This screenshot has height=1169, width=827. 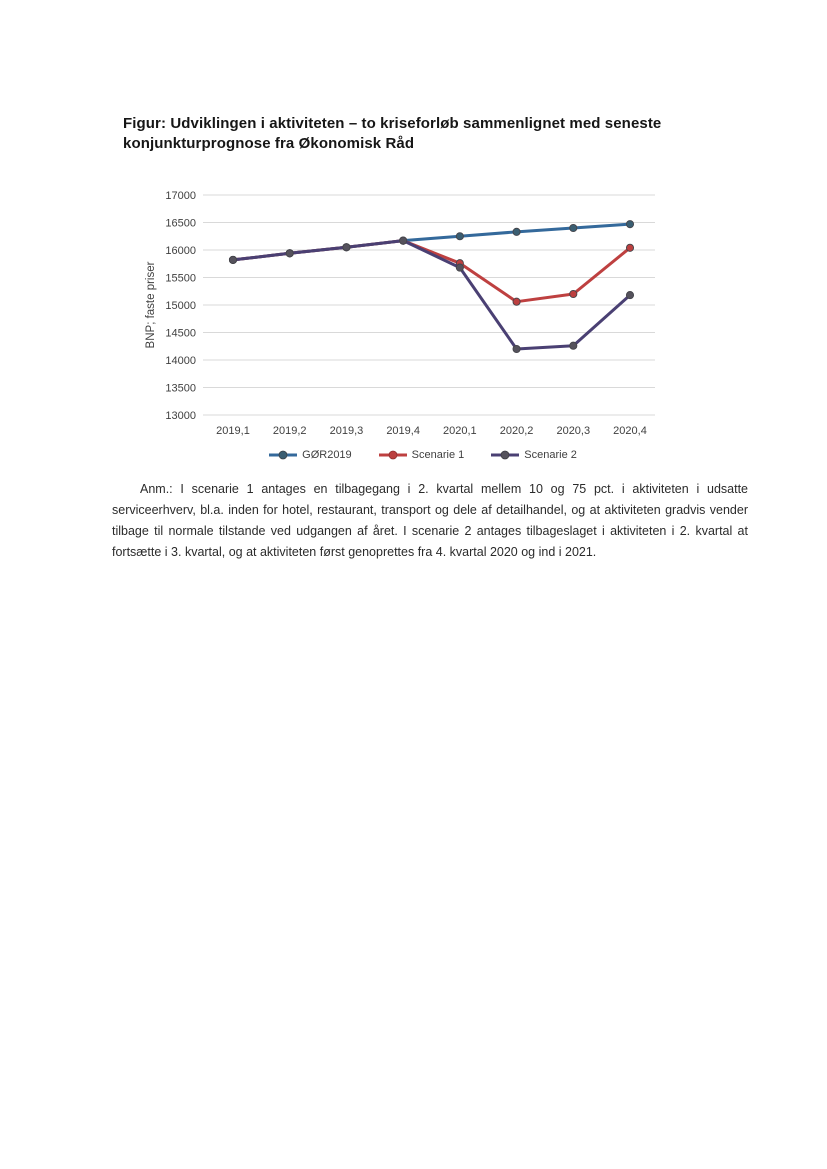 I want to click on y-tick-label: 15500, so click(x=180, y=279).